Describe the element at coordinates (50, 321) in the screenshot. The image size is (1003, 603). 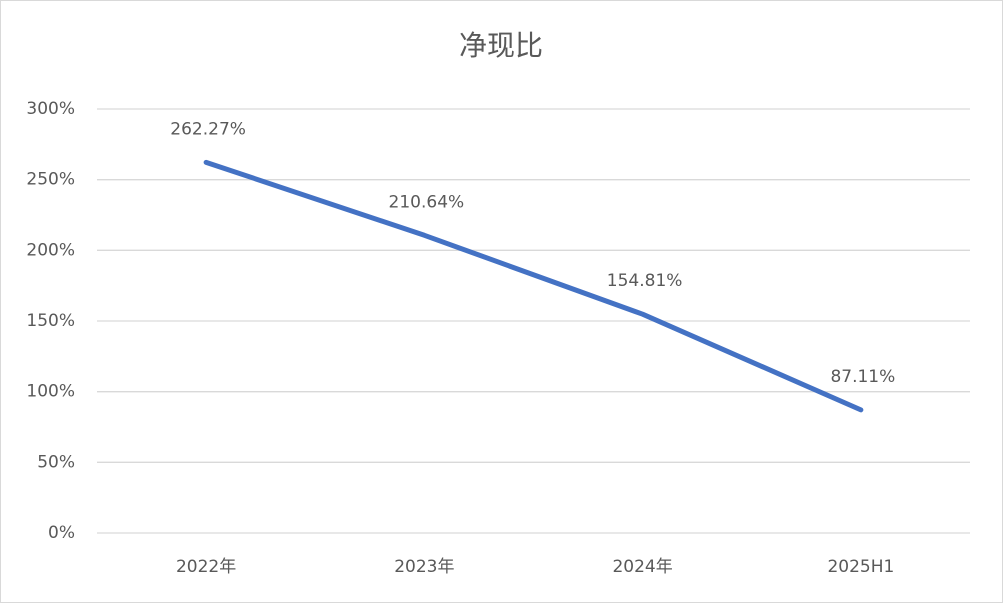
I see `y-tick-label: 150%` at that location.